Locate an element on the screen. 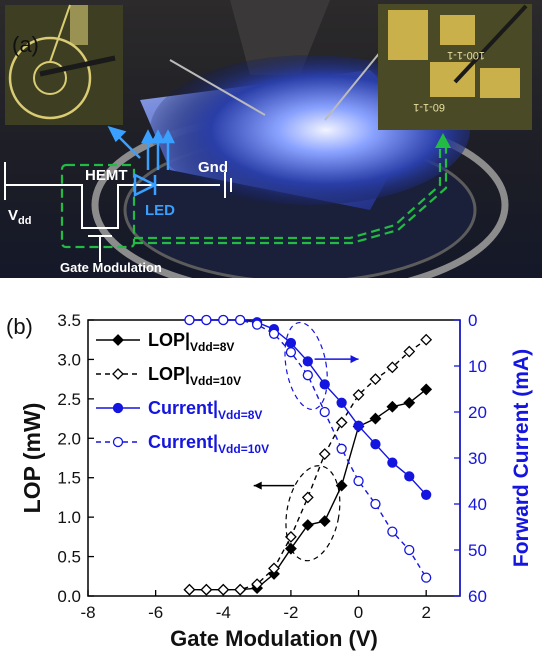  y-tick-label: 2.0 is located at coordinates (69, 438).